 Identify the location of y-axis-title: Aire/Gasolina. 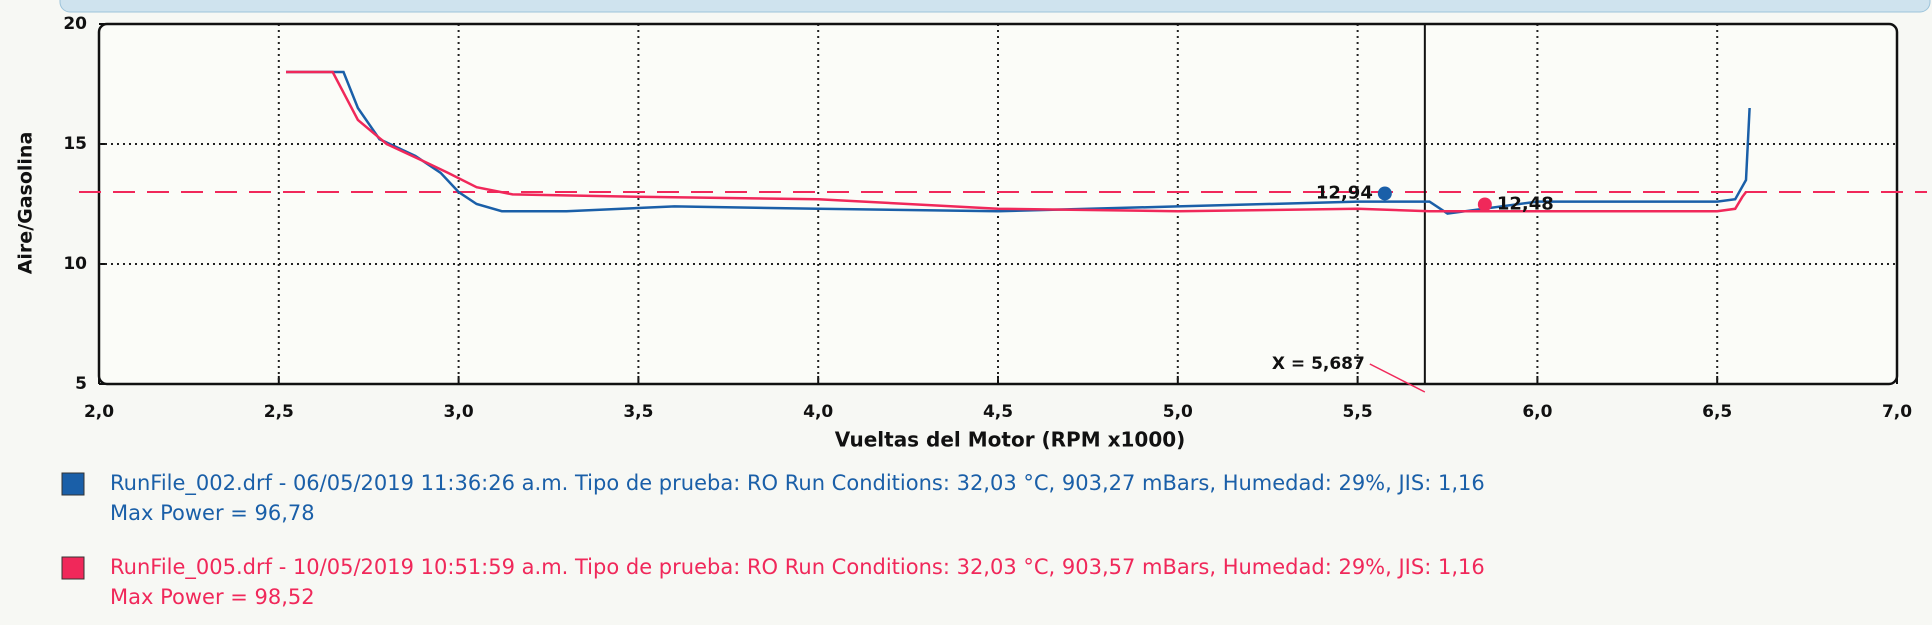
(26, 203).